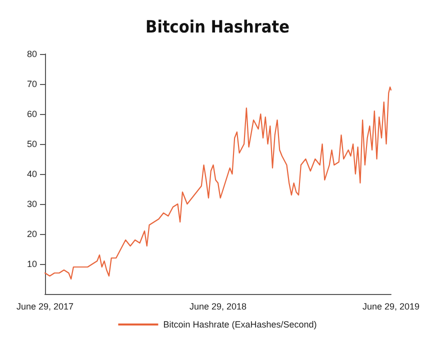 This screenshot has width=435, height=344. I want to click on y-tick-label: 60, so click(31, 114).